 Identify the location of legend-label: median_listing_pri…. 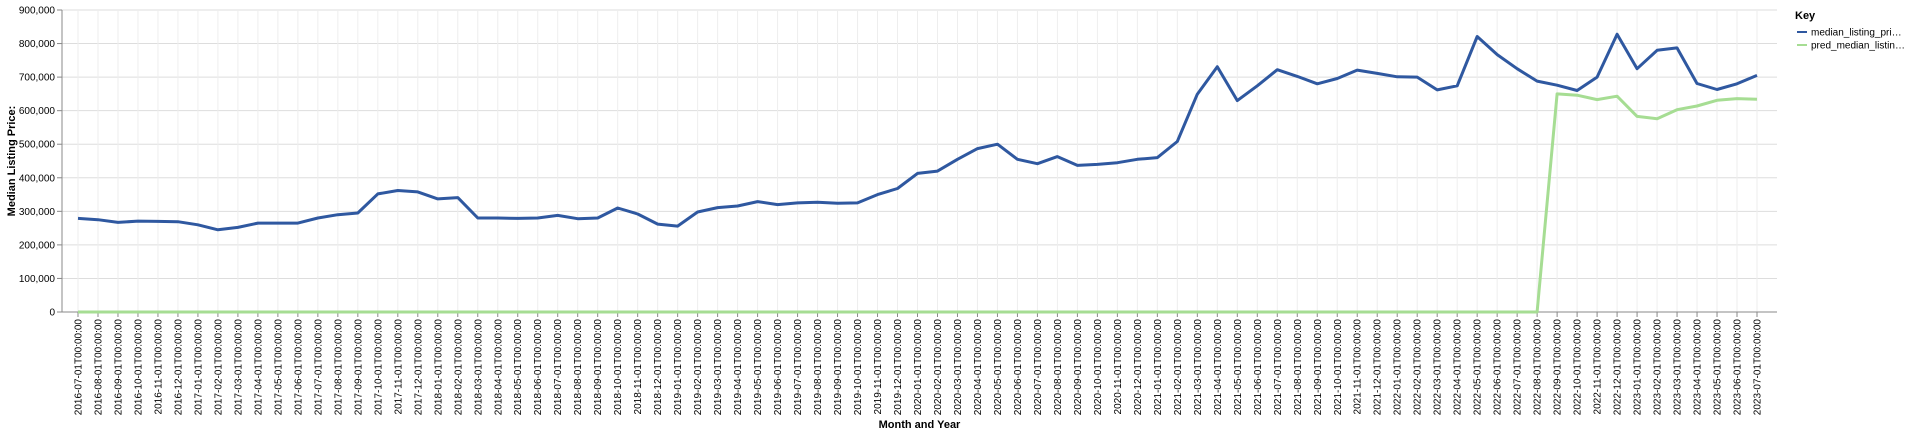
(1856, 33).